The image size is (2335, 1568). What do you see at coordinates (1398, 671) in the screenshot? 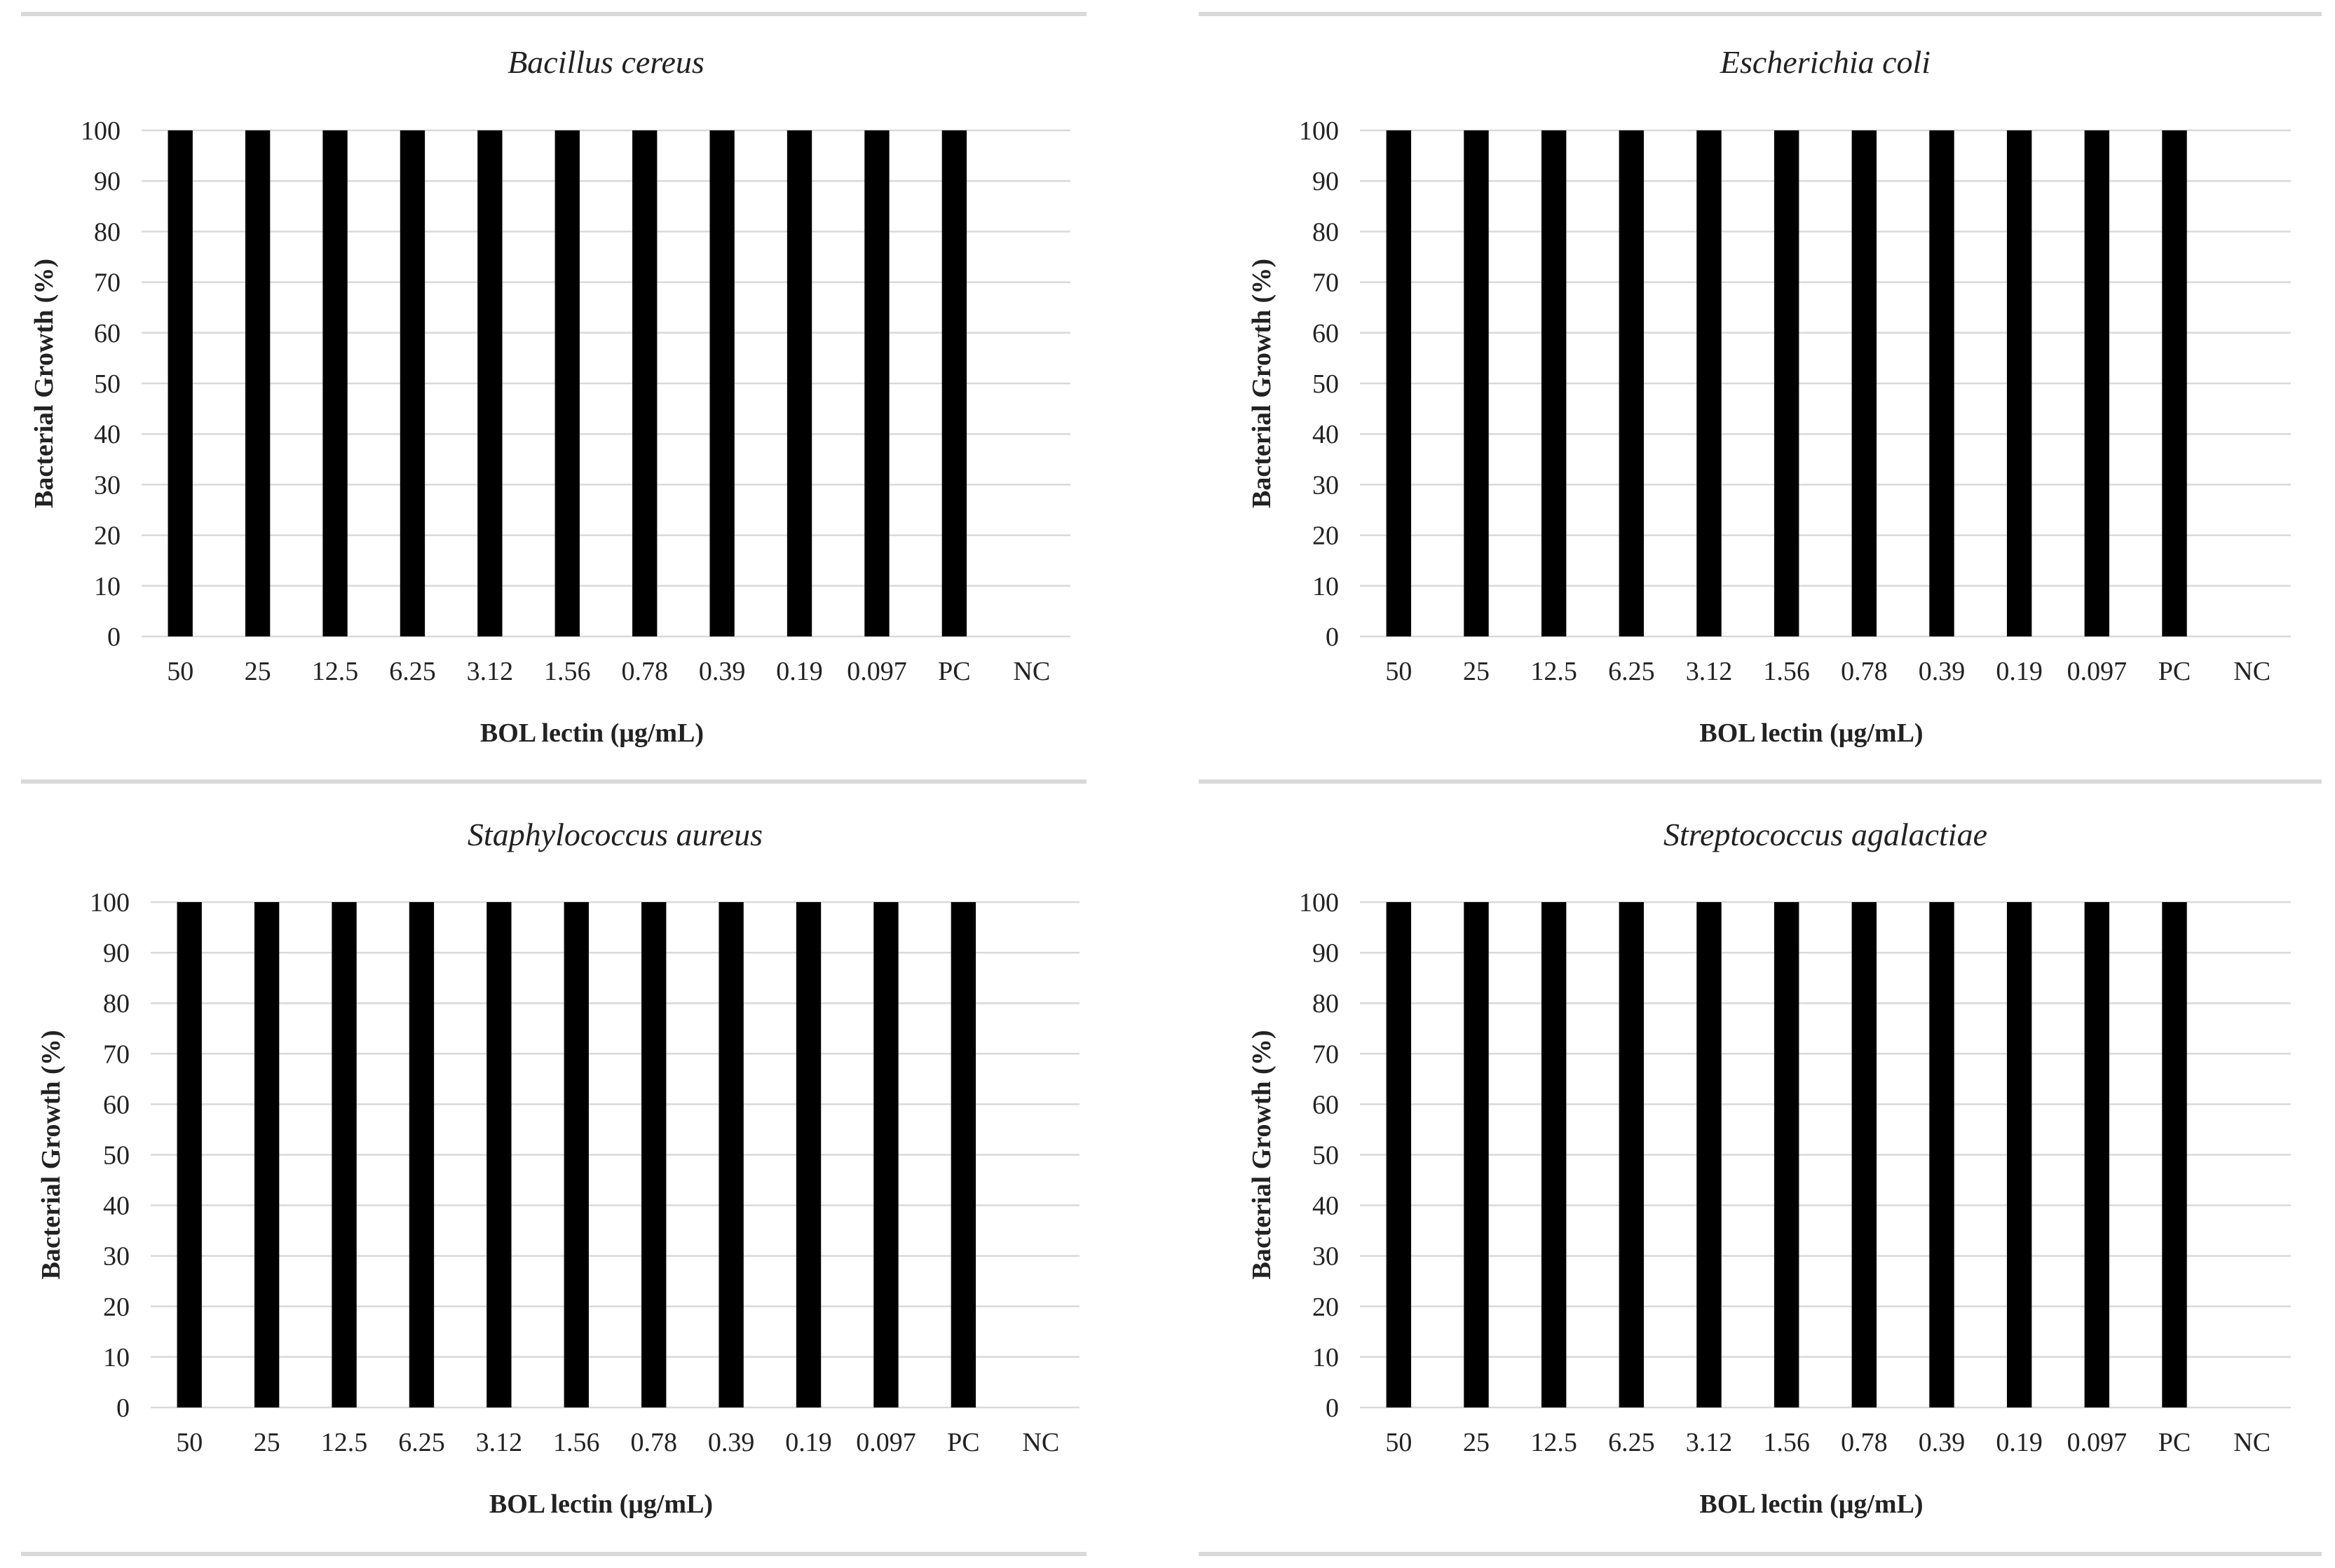
I see `x-tick-label: 50` at bounding box center [1398, 671].